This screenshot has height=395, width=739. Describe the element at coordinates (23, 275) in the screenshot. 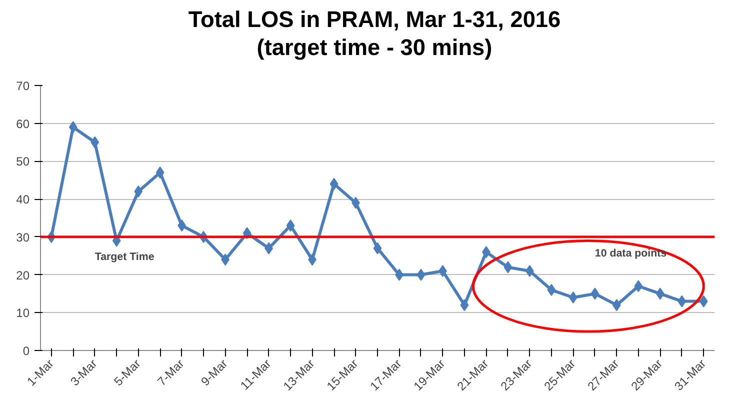

I see `y-tick-label: 20` at that location.